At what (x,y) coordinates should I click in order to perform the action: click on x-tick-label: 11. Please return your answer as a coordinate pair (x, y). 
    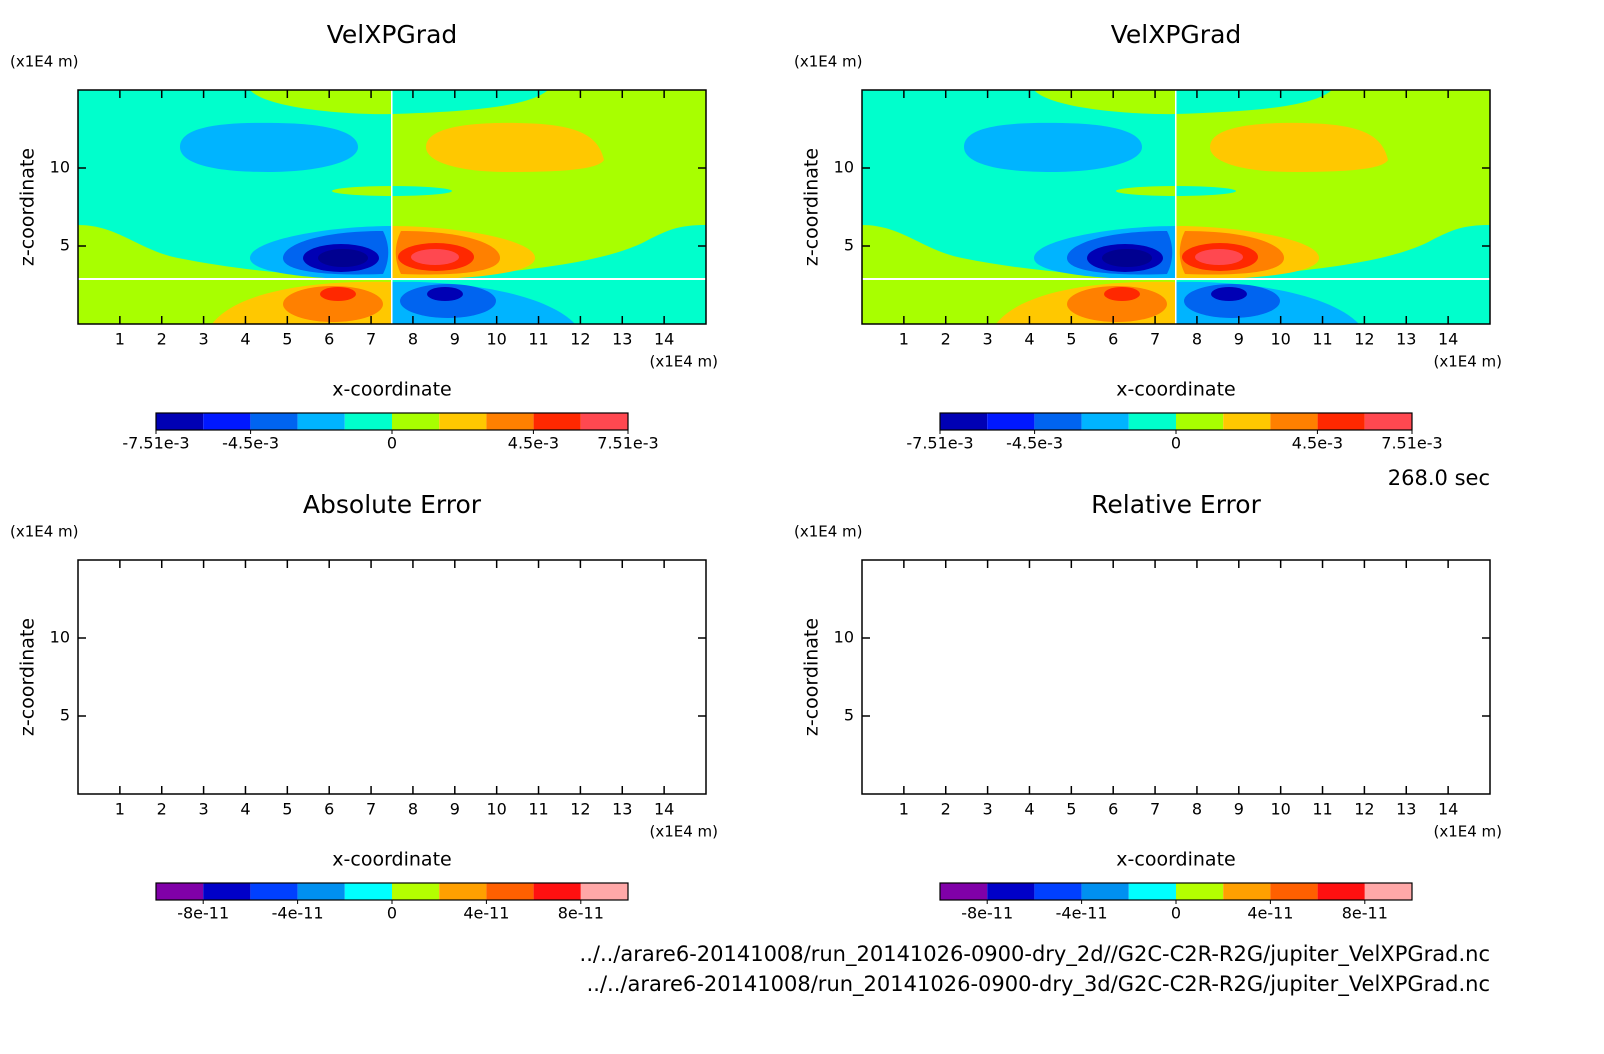
    Looking at the image, I should click on (538, 809).